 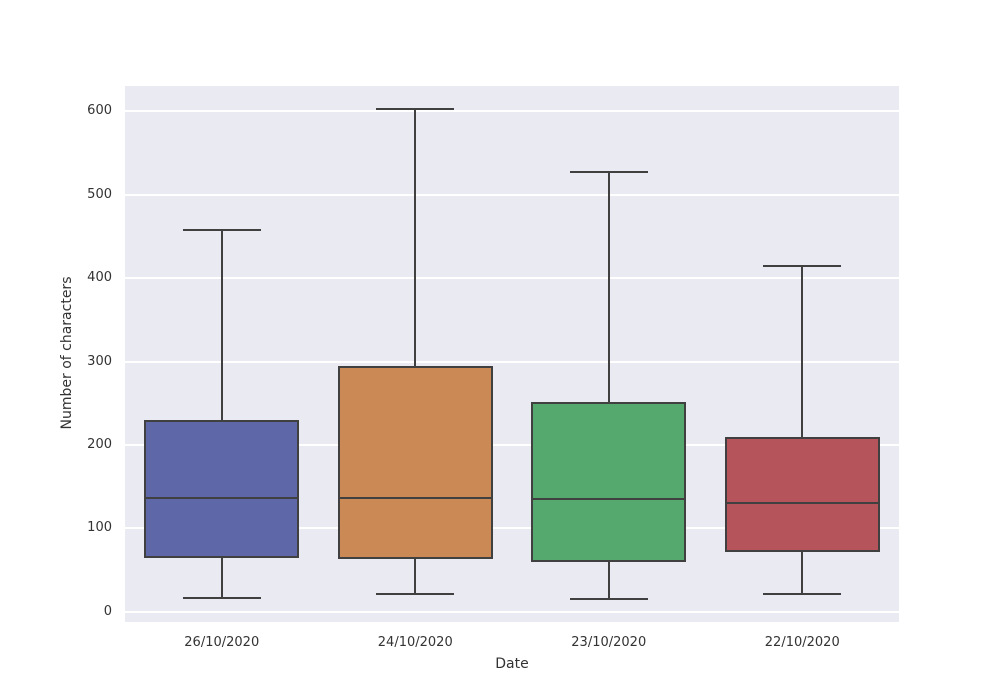 What do you see at coordinates (802, 494) in the screenshot?
I see `box-22/10/2020` at bounding box center [802, 494].